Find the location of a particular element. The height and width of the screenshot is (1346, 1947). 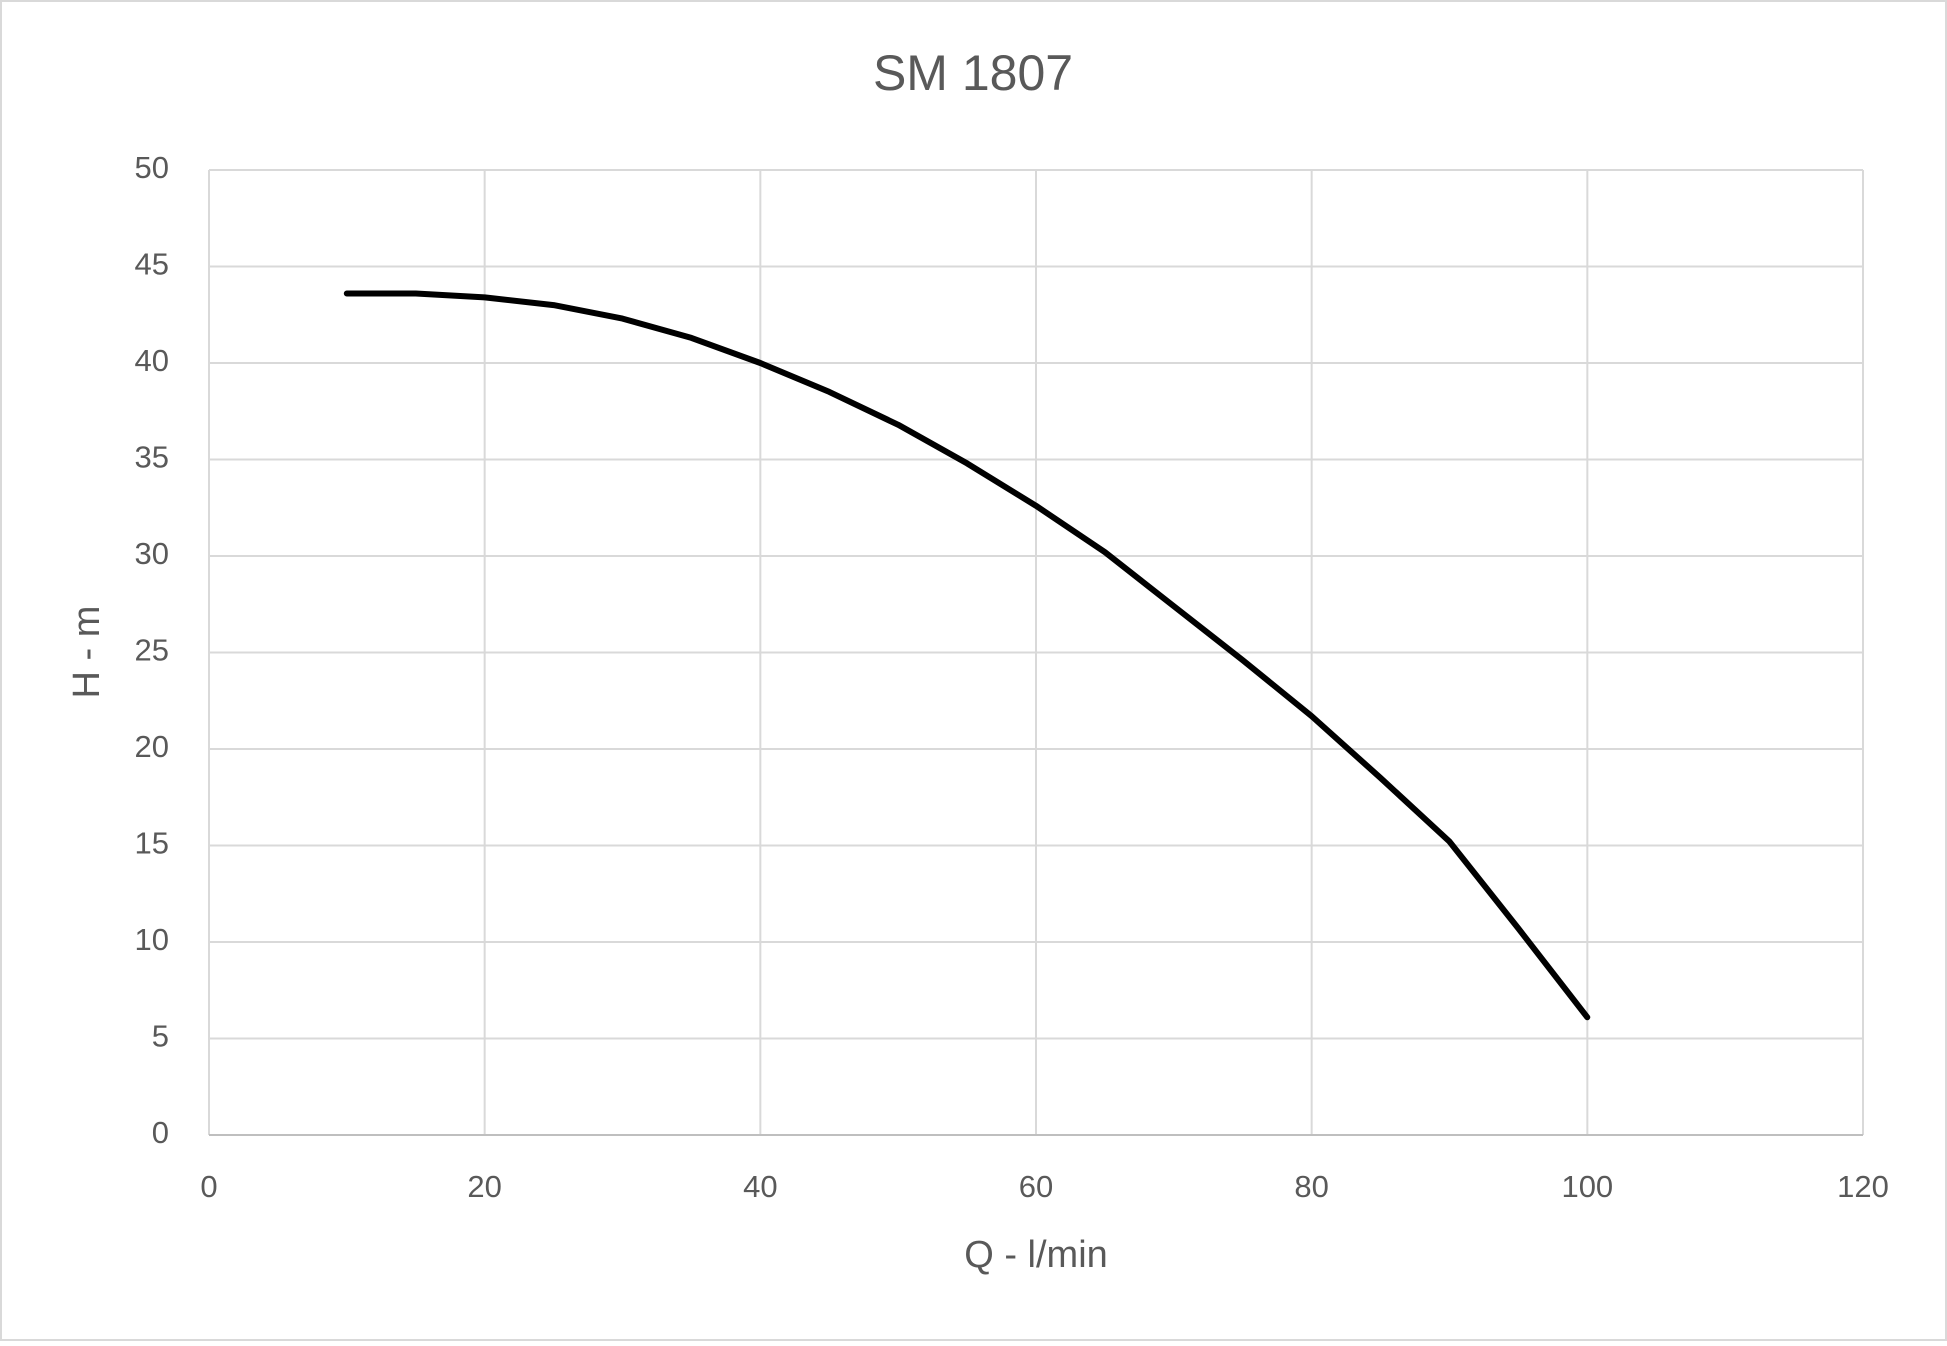

x-axis-label: Q - l/min is located at coordinates (1036, 1255).